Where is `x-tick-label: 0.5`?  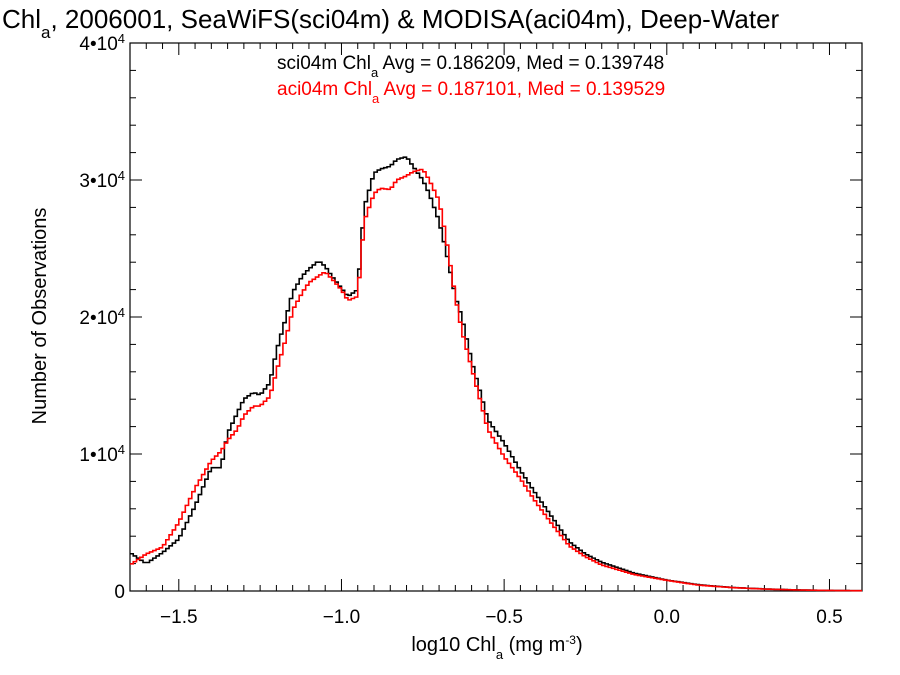
x-tick-label: 0.5 is located at coordinates (829, 617).